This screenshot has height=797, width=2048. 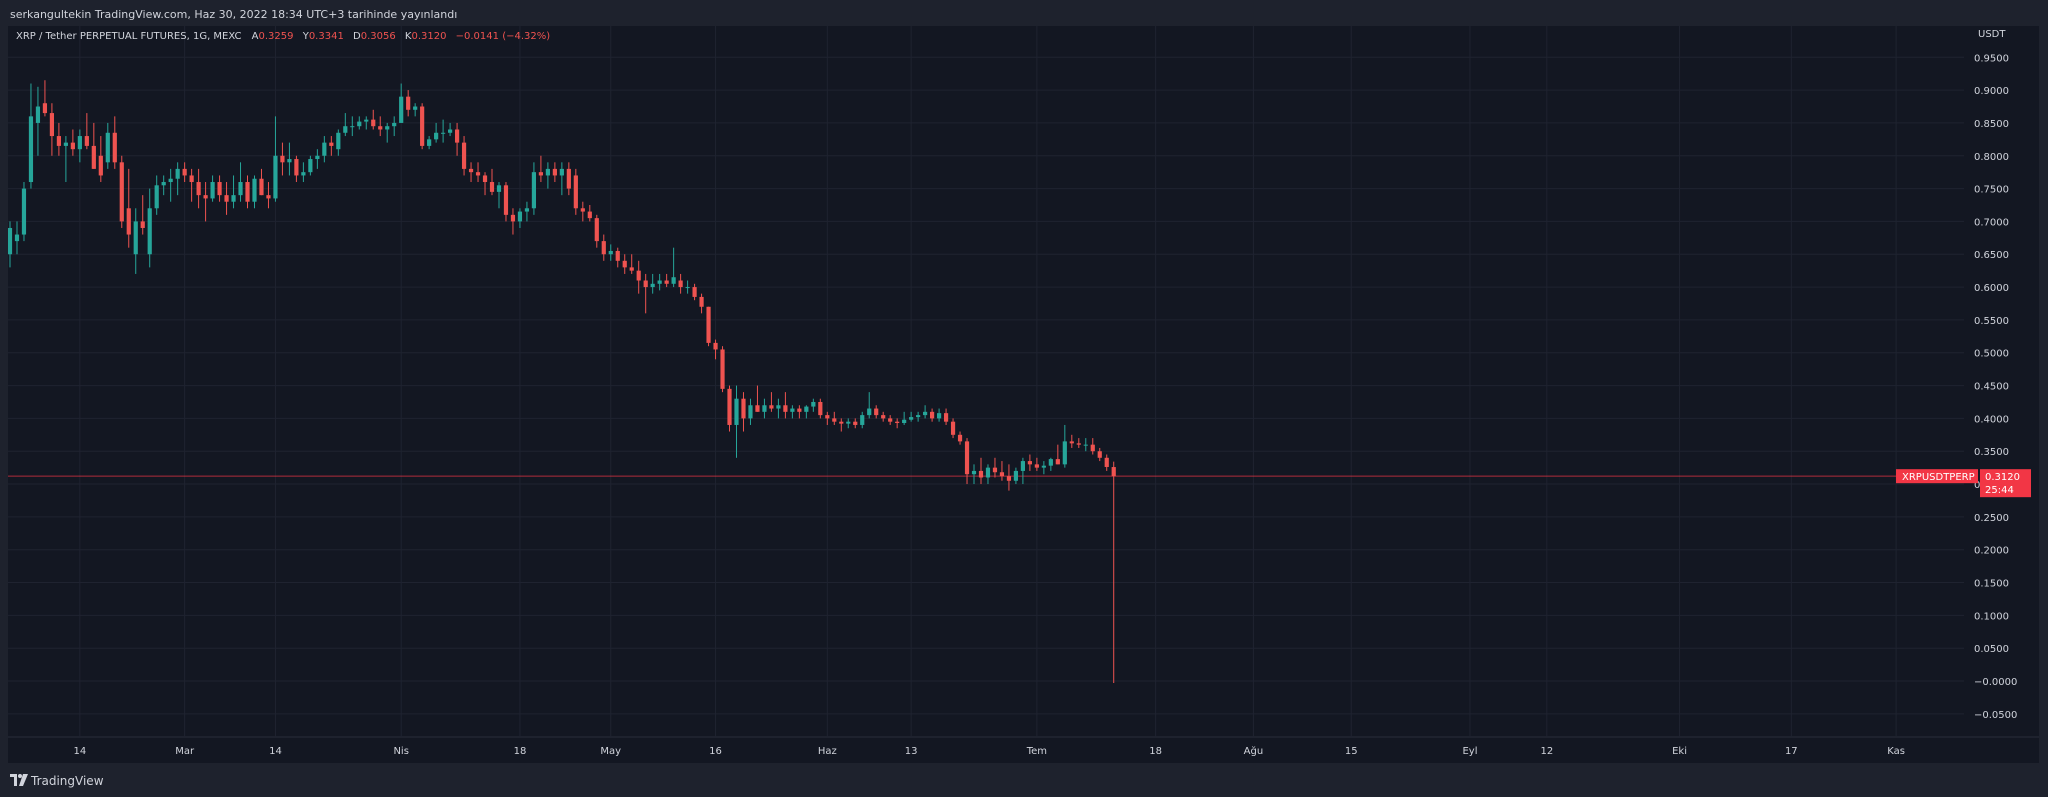 I want to click on y-tick-label: 0.3500, so click(x=1991, y=452).